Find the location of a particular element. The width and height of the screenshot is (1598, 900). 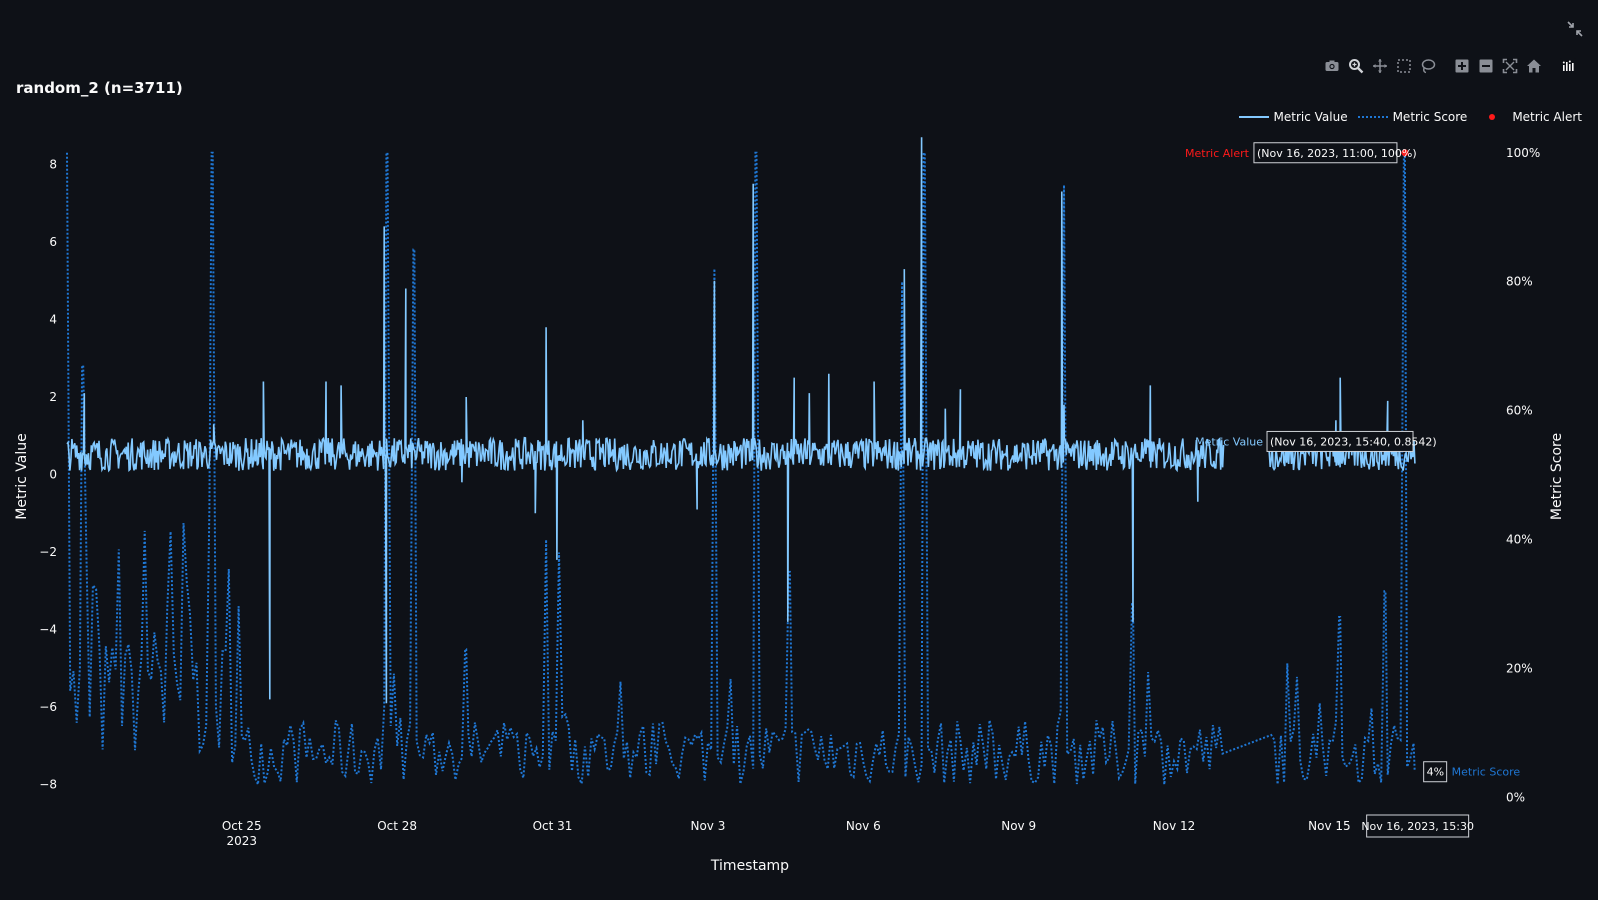

legend-label-metric-score: Metric Score is located at coordinates (1430, 117).